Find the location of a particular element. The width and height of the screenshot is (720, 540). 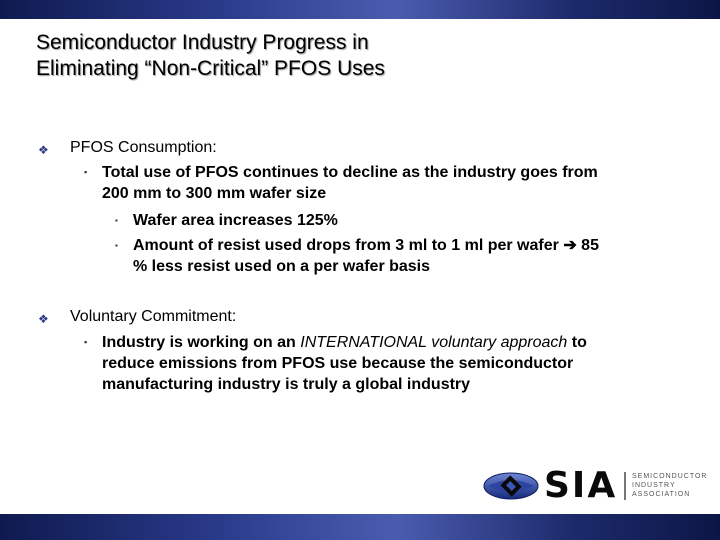

right-arrow-icon: ➔ is located at coordinates (570, 245).